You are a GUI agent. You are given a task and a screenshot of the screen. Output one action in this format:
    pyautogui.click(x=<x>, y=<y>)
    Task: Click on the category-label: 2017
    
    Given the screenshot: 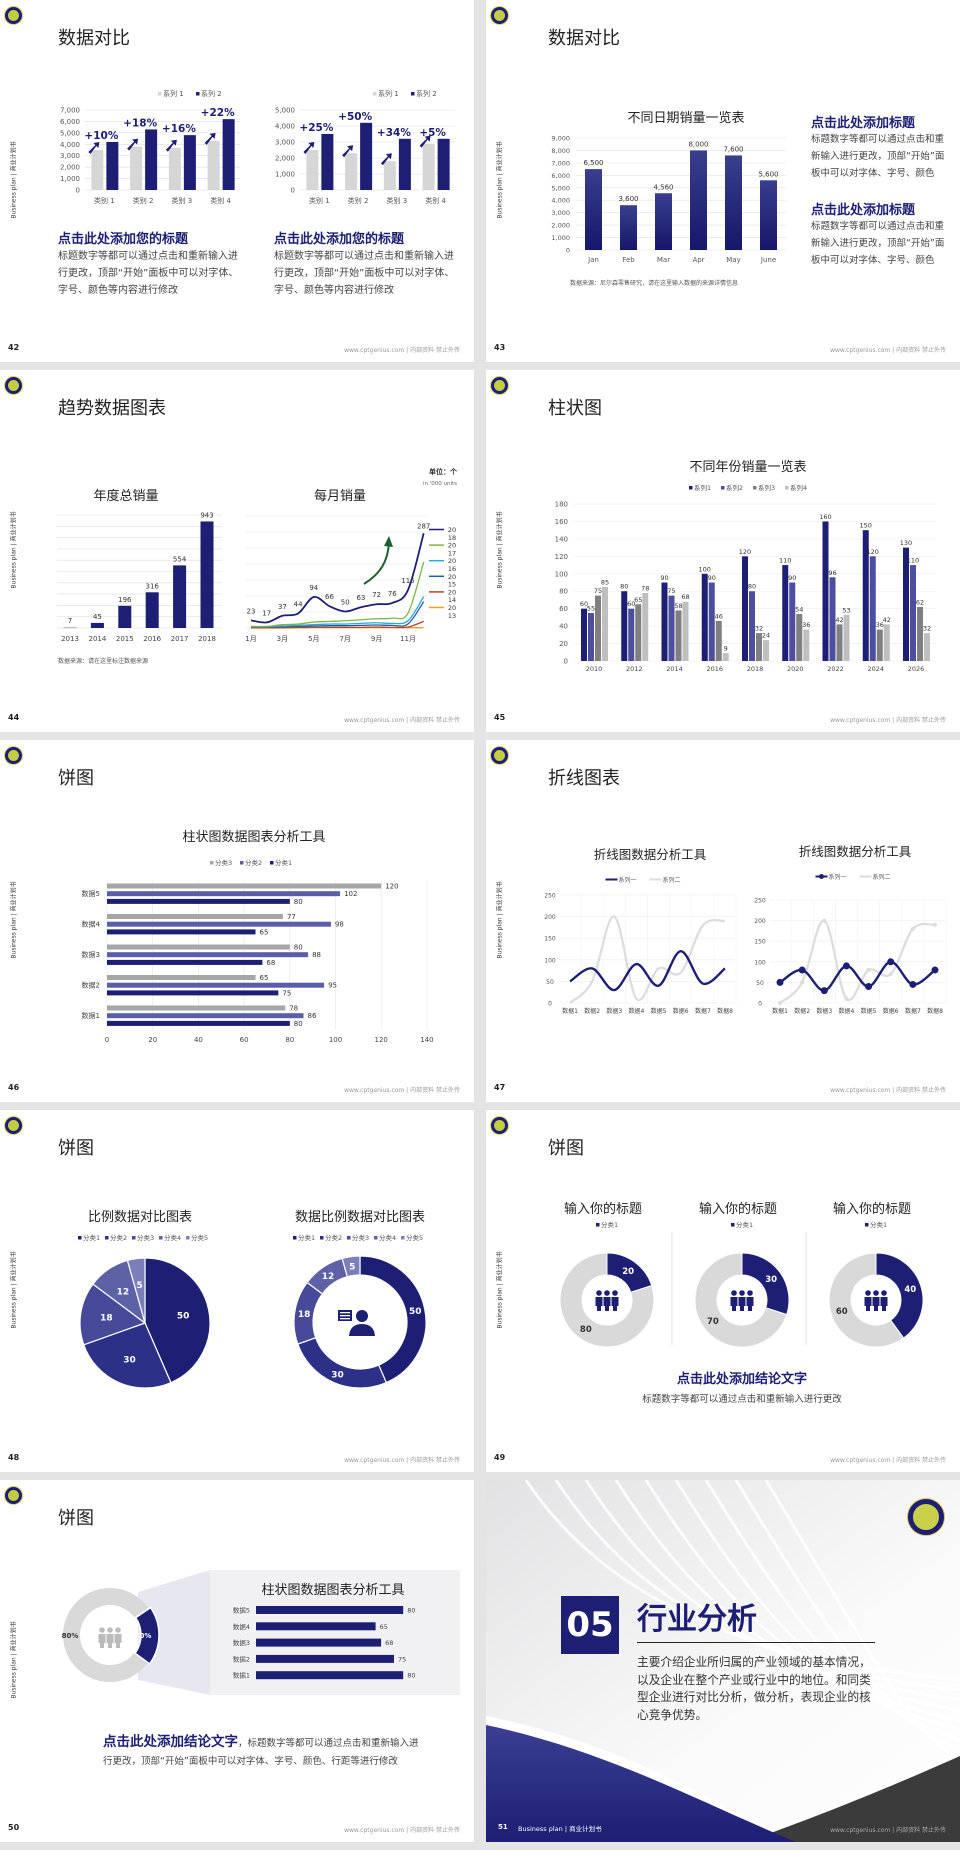 What is the action you would take?
    pyautogui.click(x=180, y=639)
    